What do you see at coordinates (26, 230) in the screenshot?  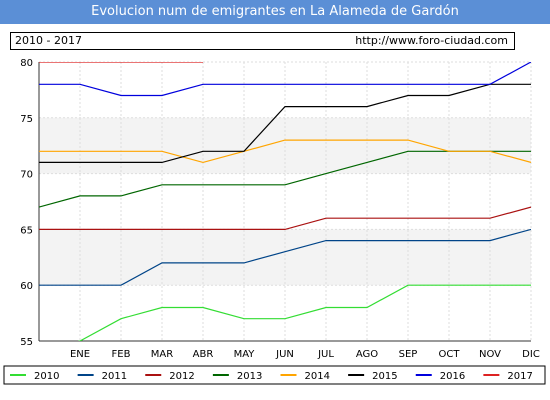 I see `y-tick-label: 65` at bounding box center [26, 230].